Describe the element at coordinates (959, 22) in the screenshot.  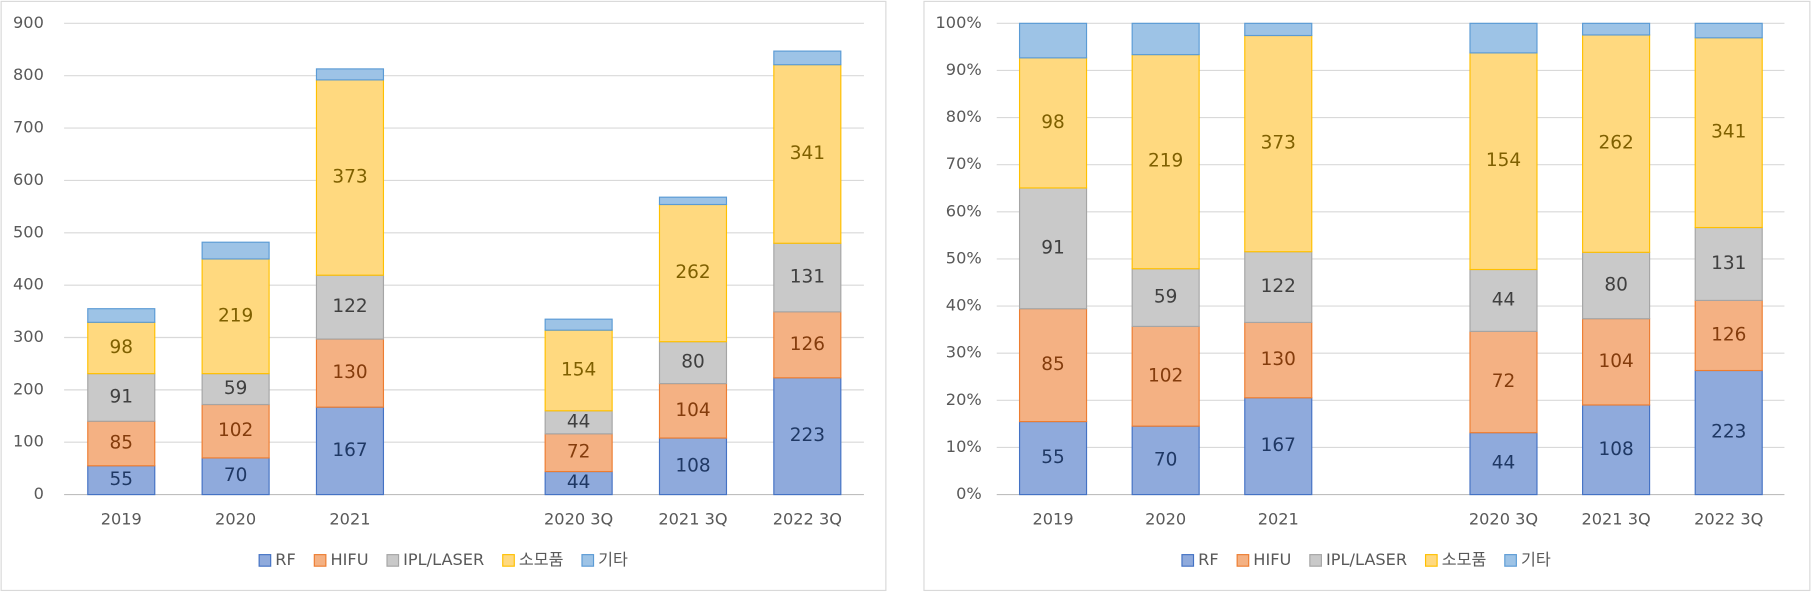
I see `y-tick-label: 100%` at that location.